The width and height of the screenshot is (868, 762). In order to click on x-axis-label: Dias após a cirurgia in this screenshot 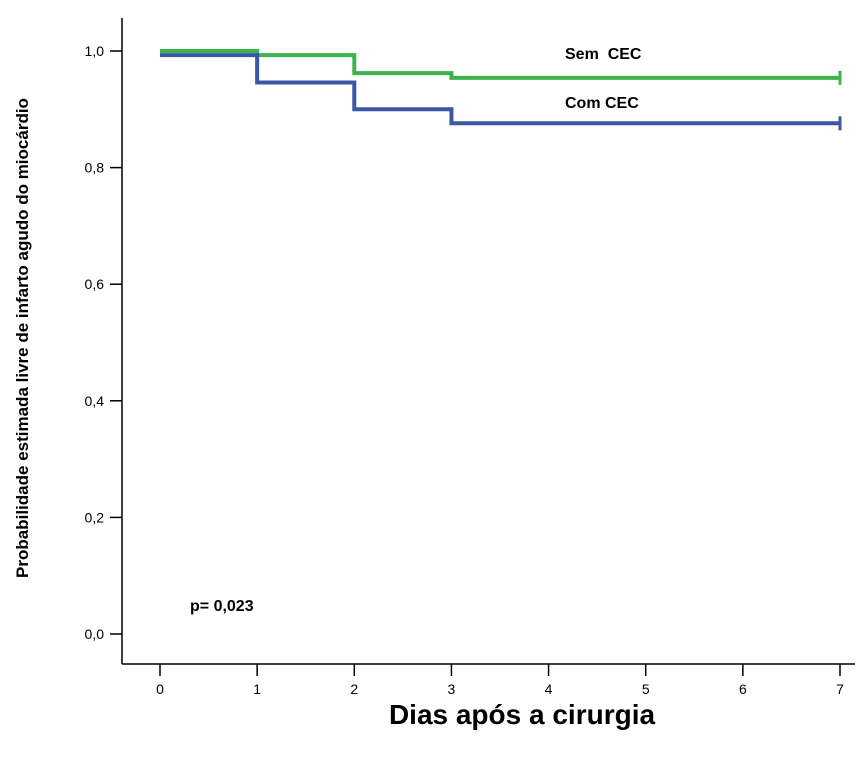, I will do `click(522, 714)`.